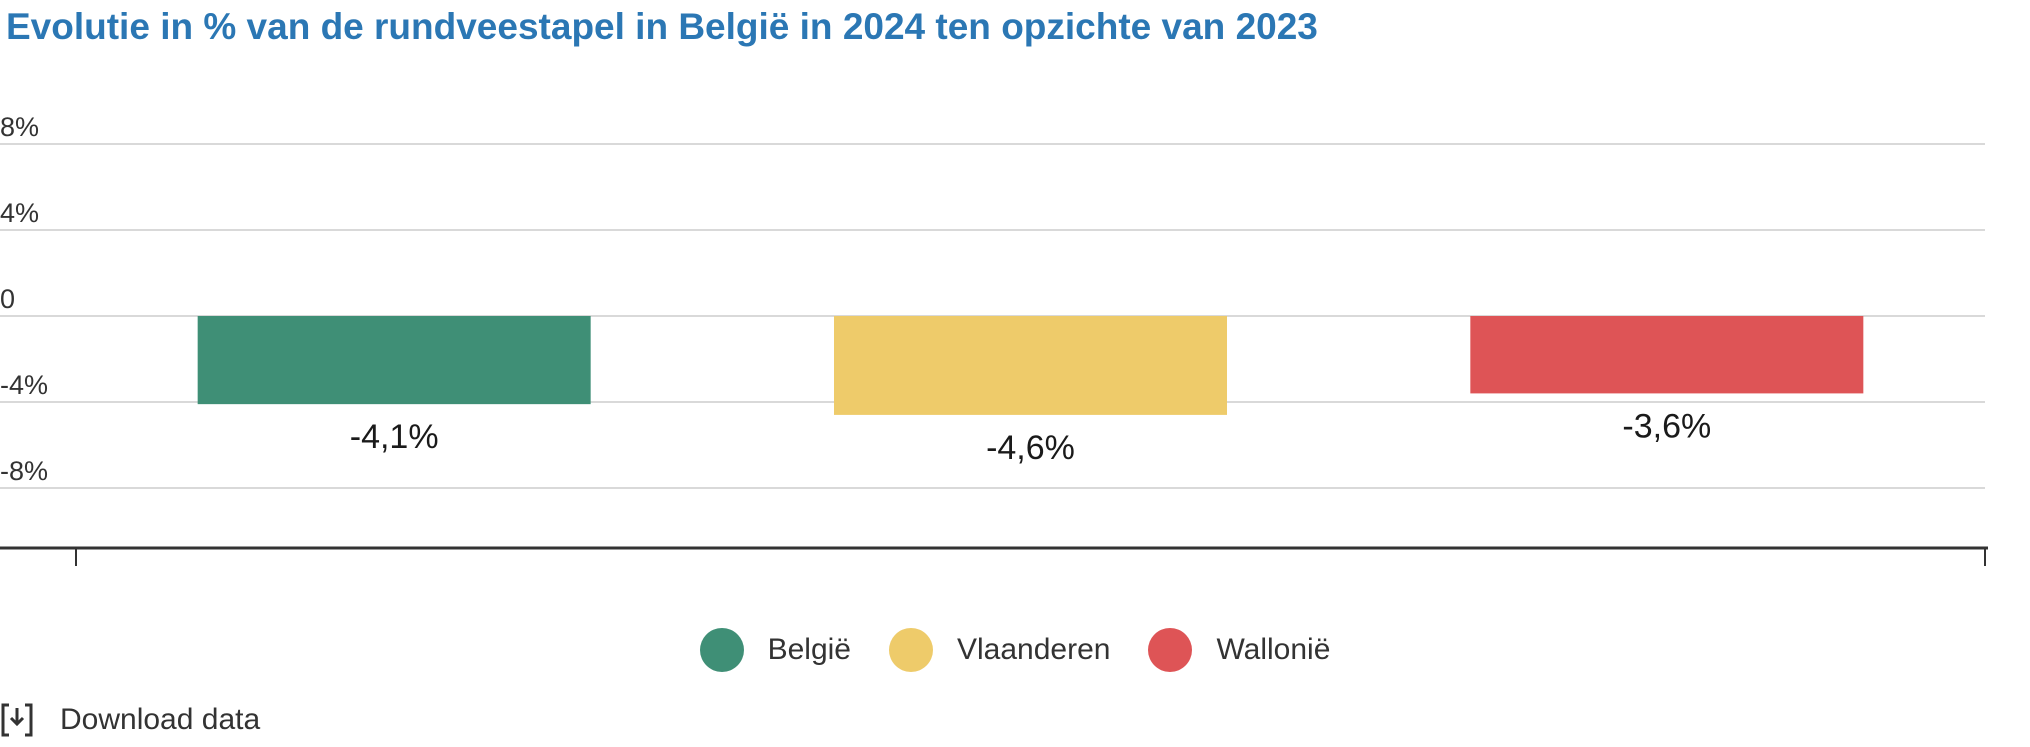 The width and height of the screenshot is (2030, 747). Describe the element at coordinates (394, 360) in the screenshot. I see `bar-belgië` at that location.